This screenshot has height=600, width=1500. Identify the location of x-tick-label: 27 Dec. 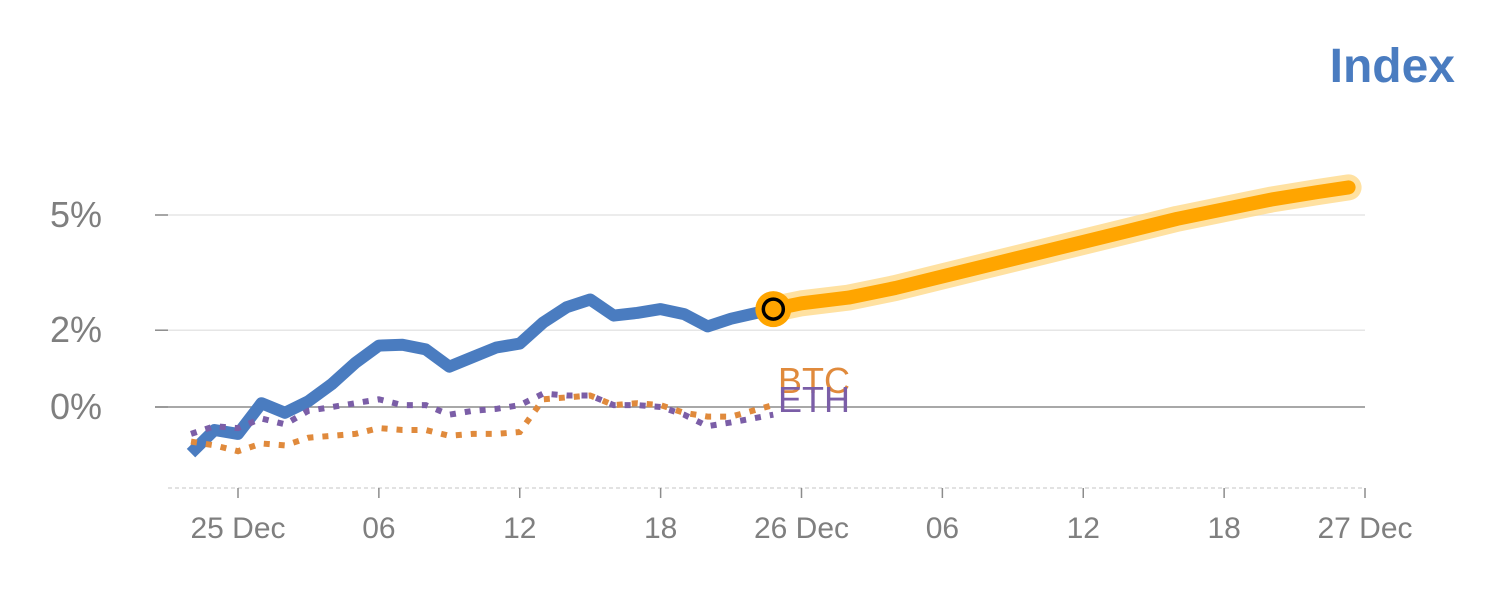
(1364, 528).